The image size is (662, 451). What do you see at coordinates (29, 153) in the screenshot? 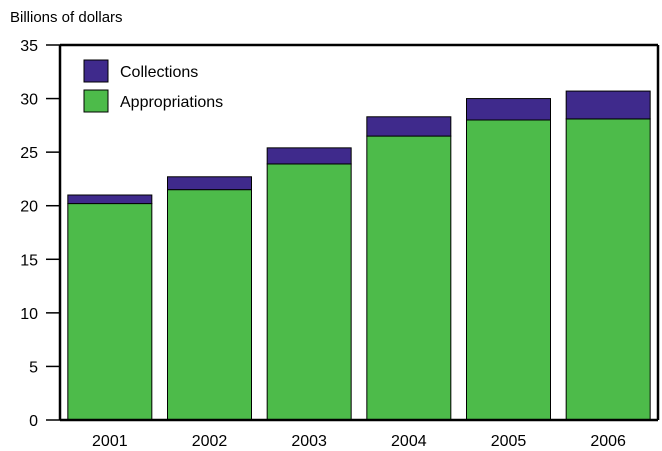
I see `y-tick-label: 25` at bounding box center [29, 153].